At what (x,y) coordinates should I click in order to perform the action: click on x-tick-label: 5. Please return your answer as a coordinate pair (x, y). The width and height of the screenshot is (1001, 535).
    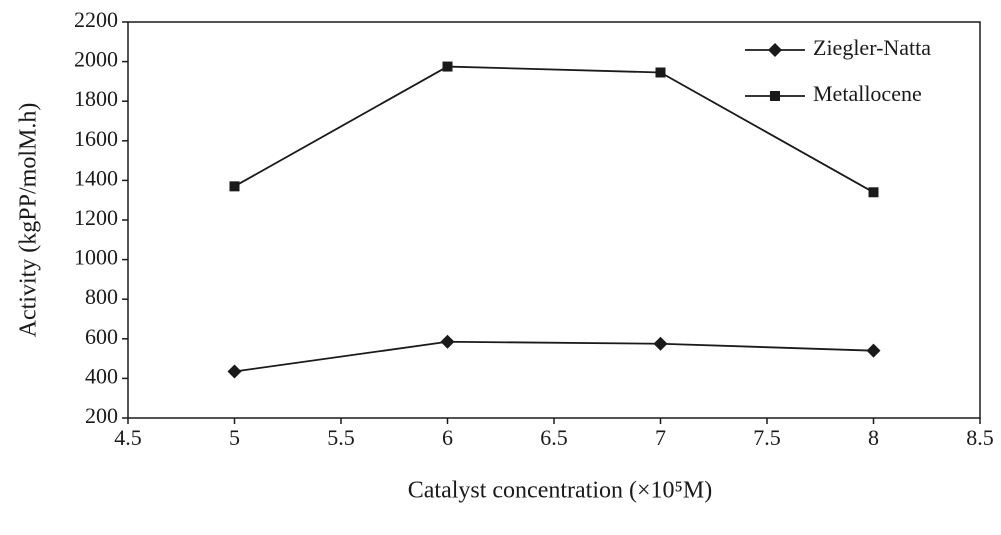
    Looking at the image, I should click on (234, 437).